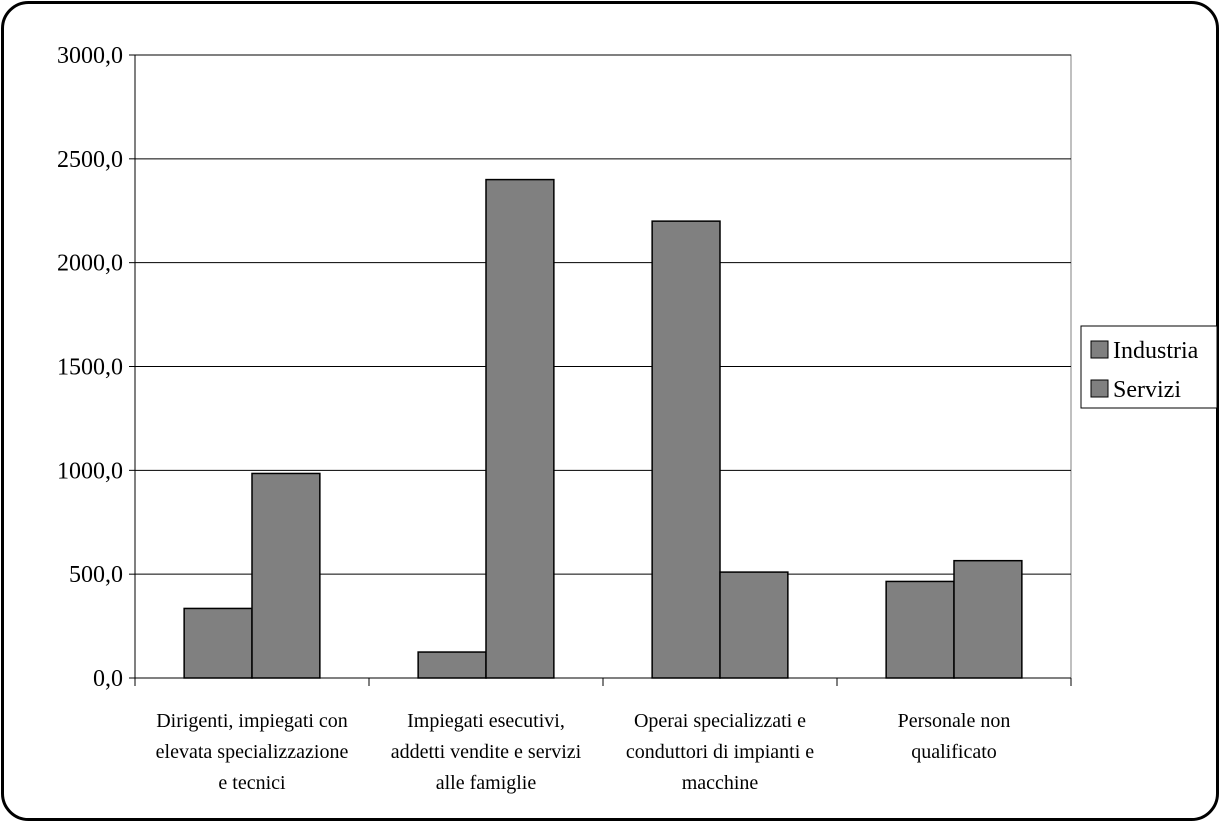 Image resolution: width=1220 pixels, height=822 pixels. I want to click on x-tick-label-line: alle famiglie, so click(486, 783).